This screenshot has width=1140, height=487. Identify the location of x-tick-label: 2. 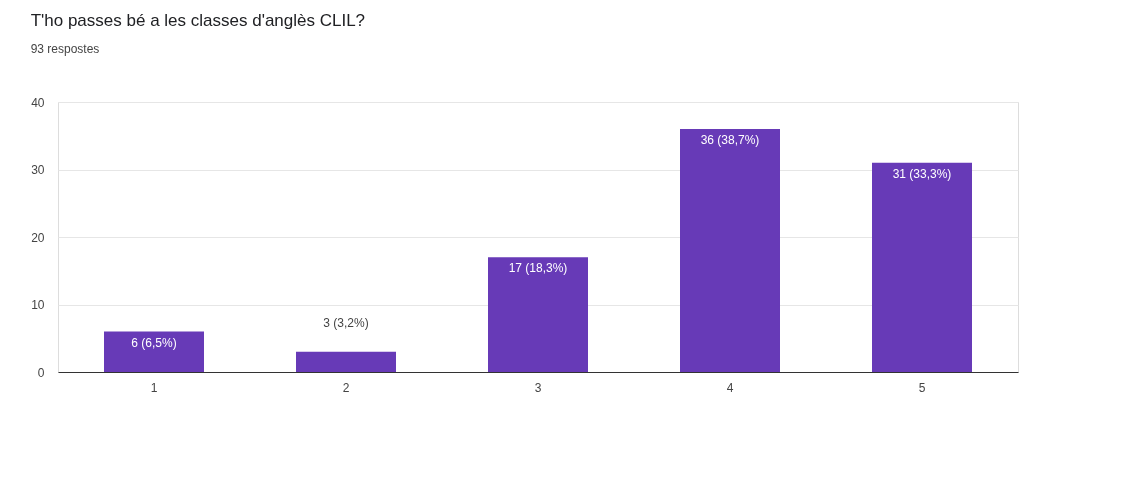
(346, 387).